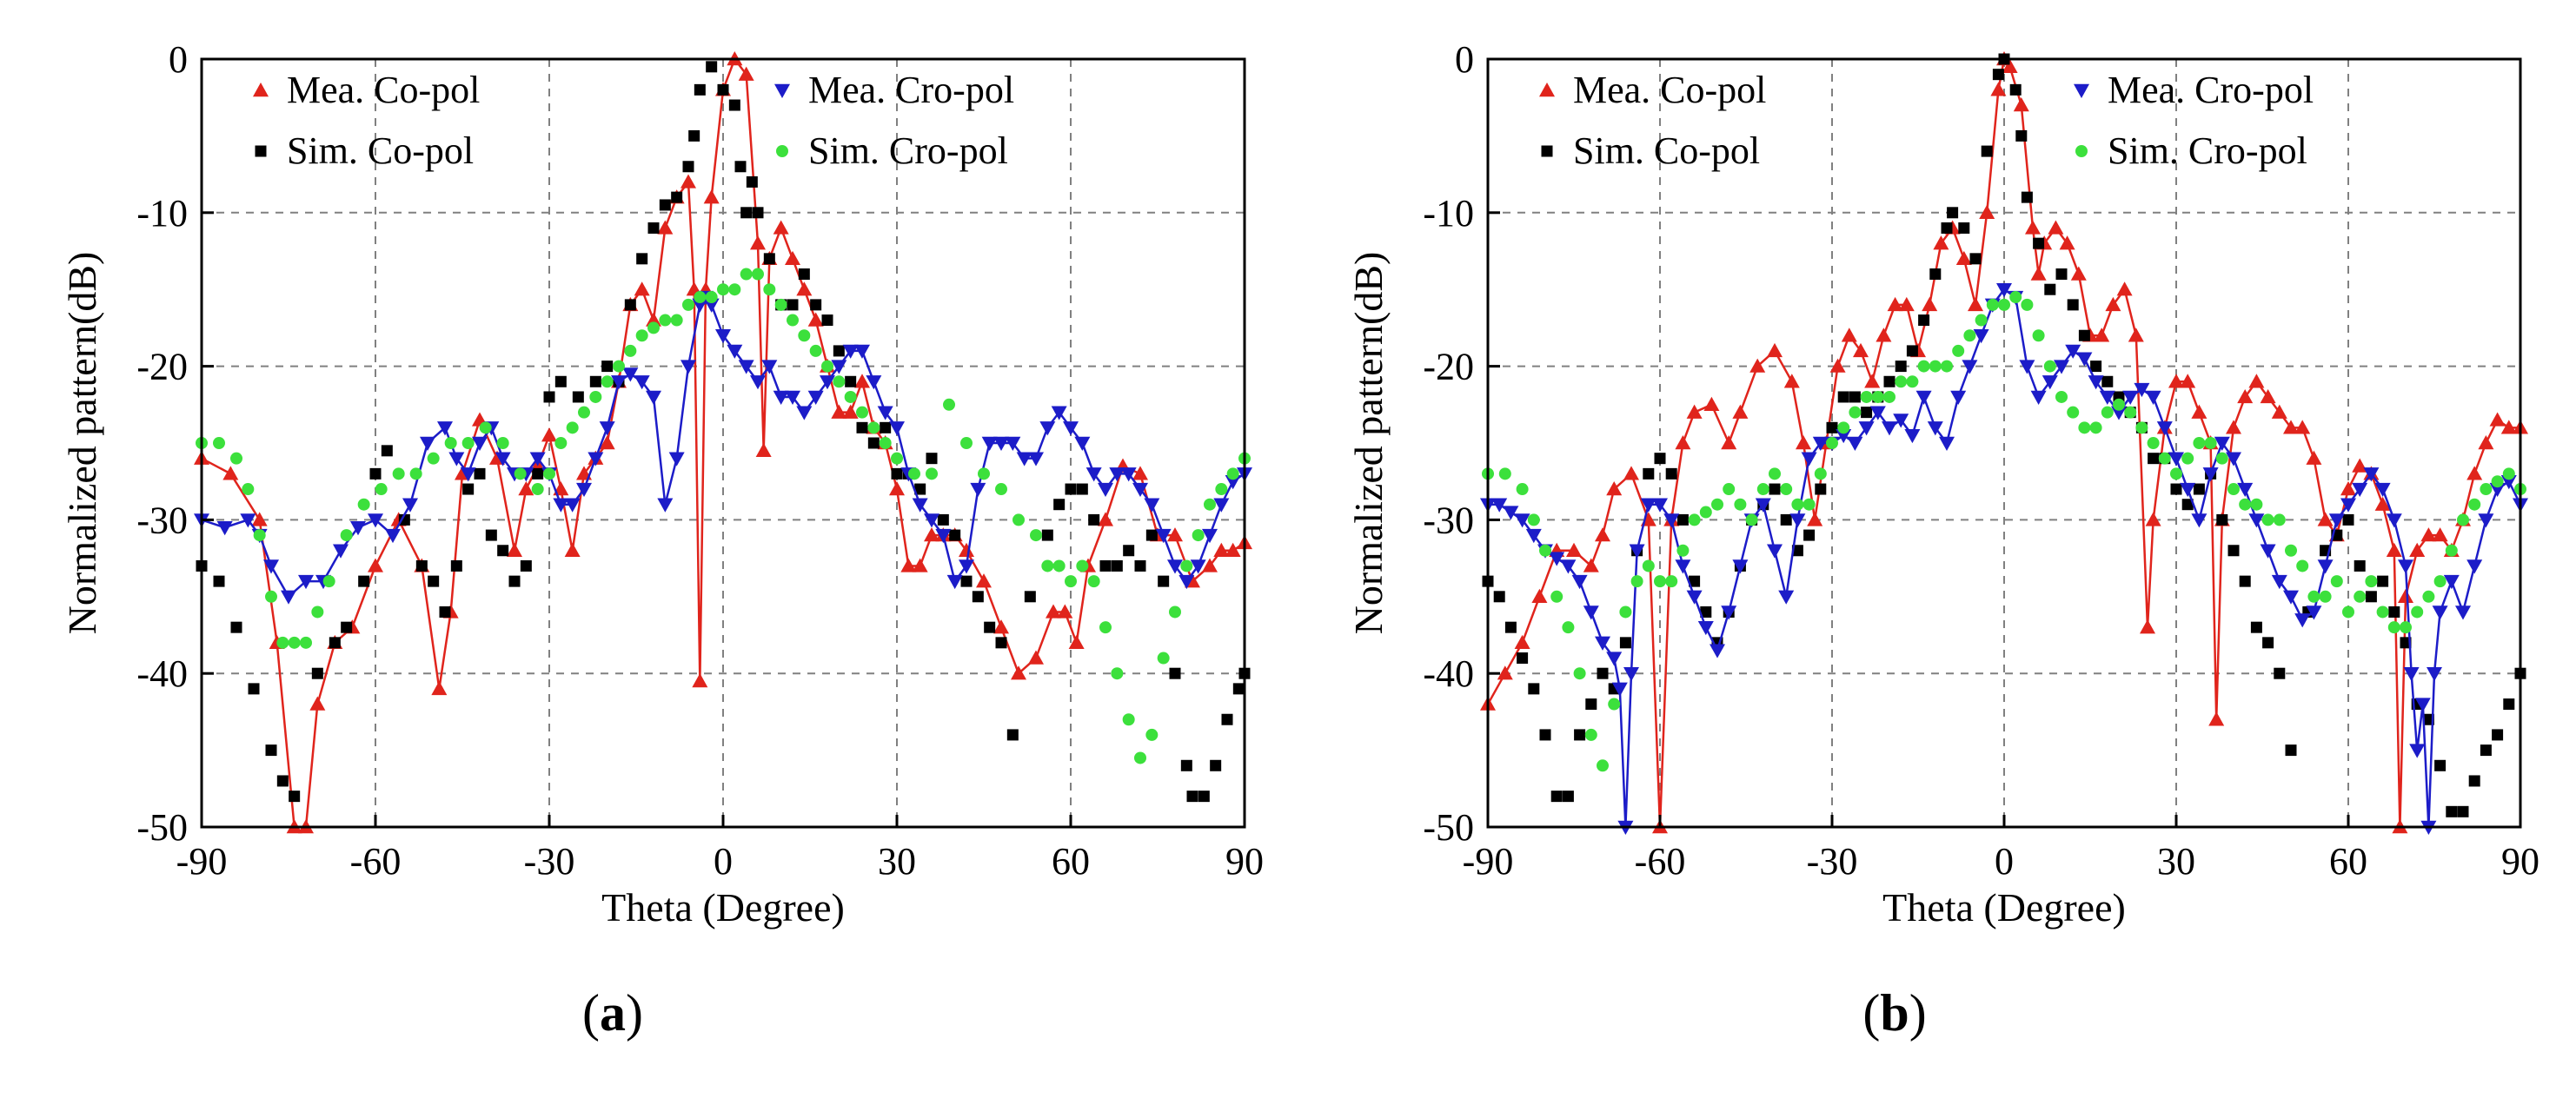 This screenshot has width=2576, height=1105. I want to click on panel-caption: (b), so click(1894, 1013).